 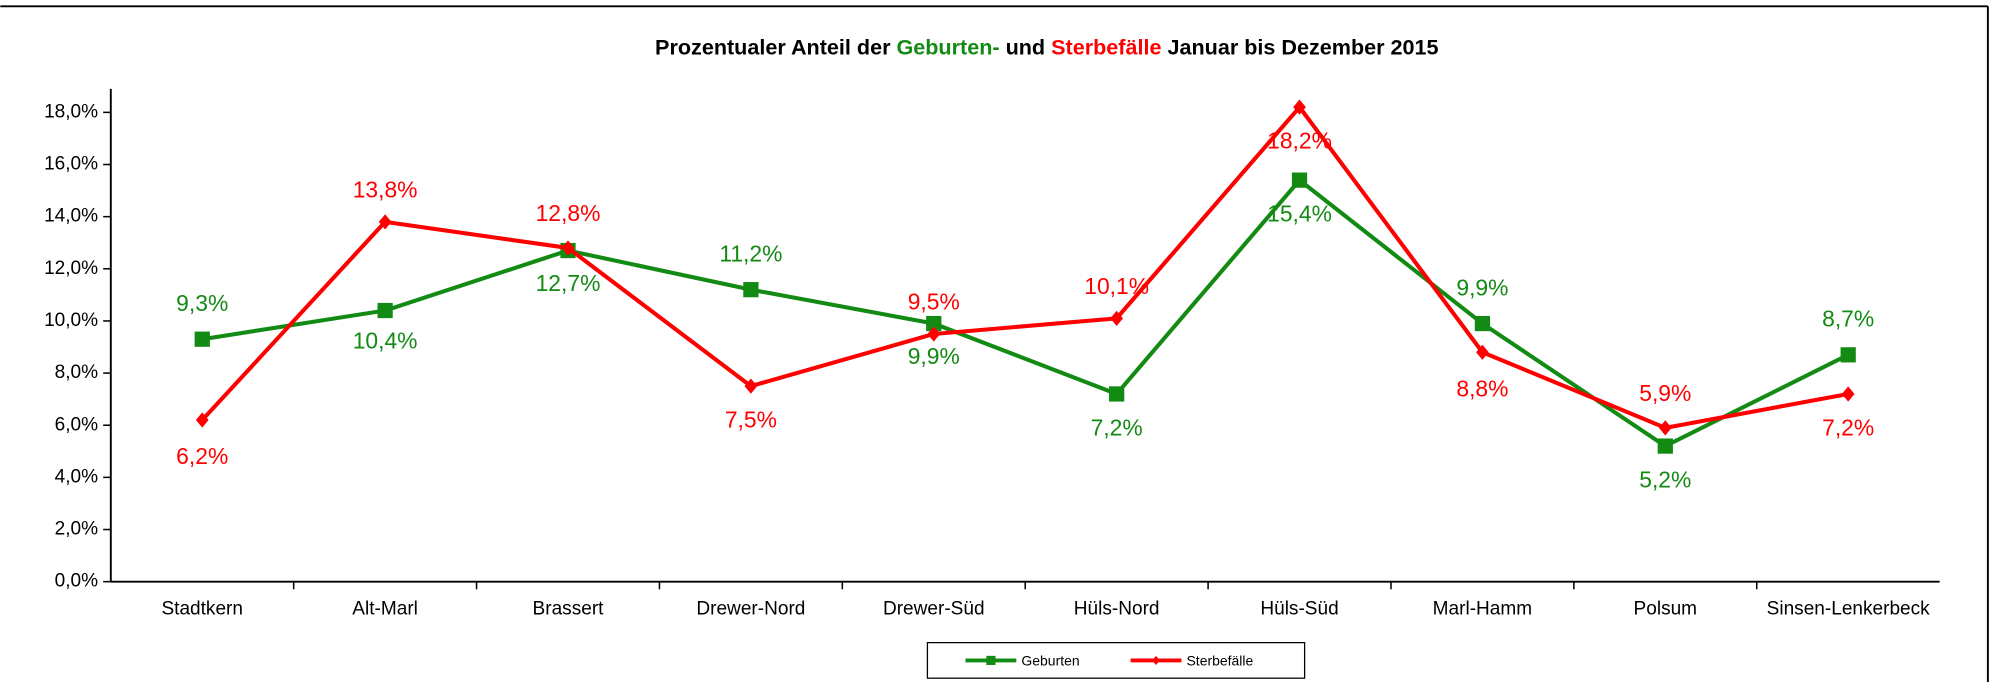 I want to click on x-tick-label: Brassert, so click(x=569, y=609).